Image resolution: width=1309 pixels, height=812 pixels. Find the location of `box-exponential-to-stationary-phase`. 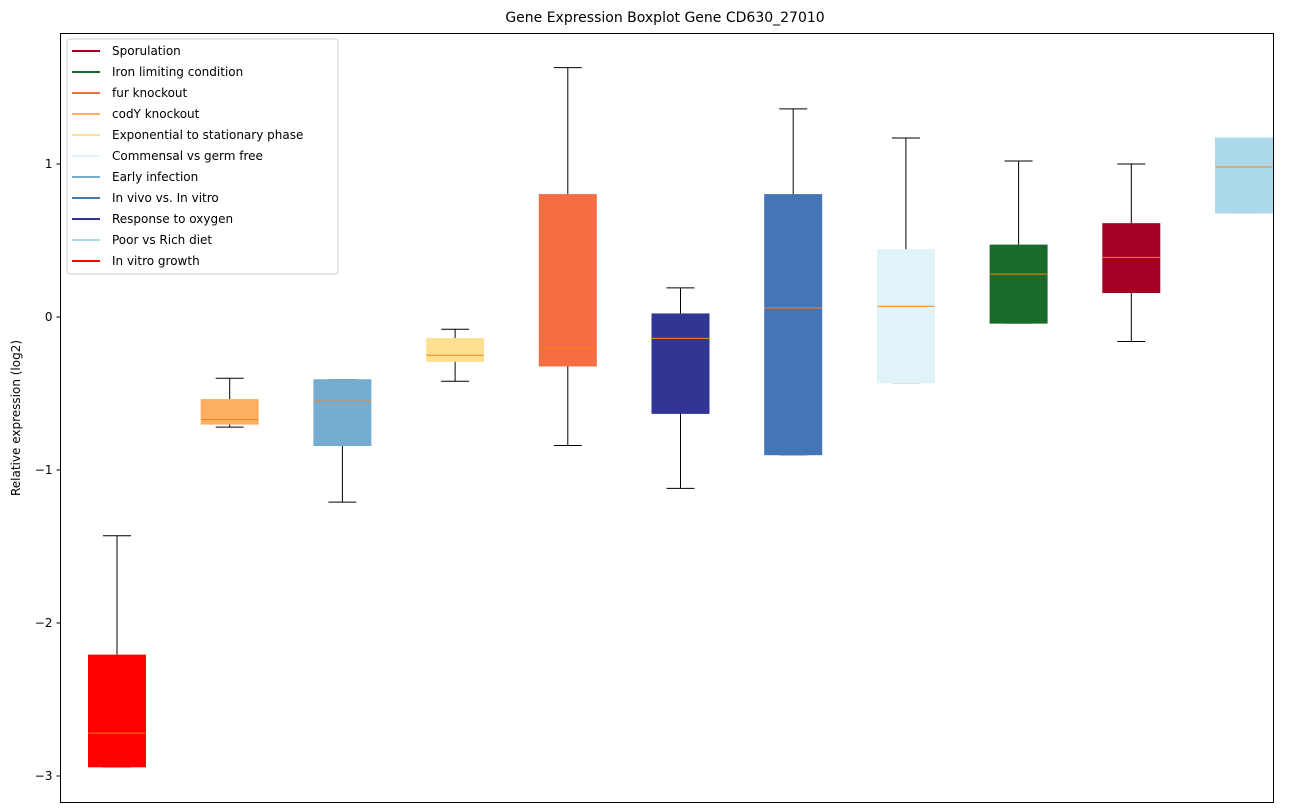

box-exponential-to-stationary-phase is located at coordinates (455, 355).